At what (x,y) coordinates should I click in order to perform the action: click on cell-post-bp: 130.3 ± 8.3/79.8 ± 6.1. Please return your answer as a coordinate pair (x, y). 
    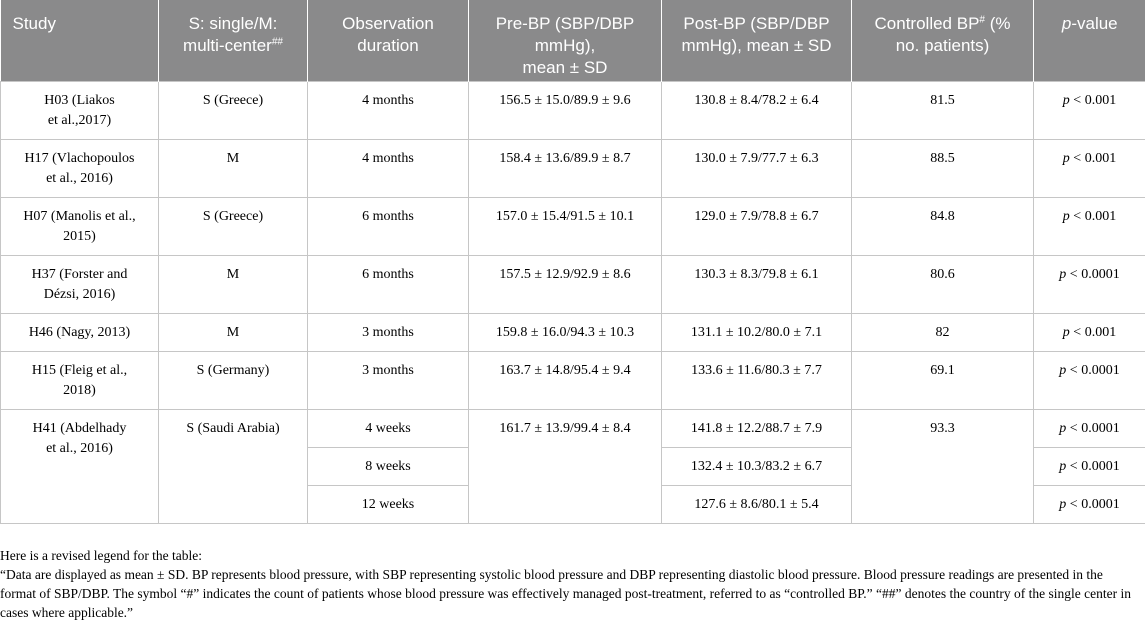
    Looking at the image, I should click on (756, 284).